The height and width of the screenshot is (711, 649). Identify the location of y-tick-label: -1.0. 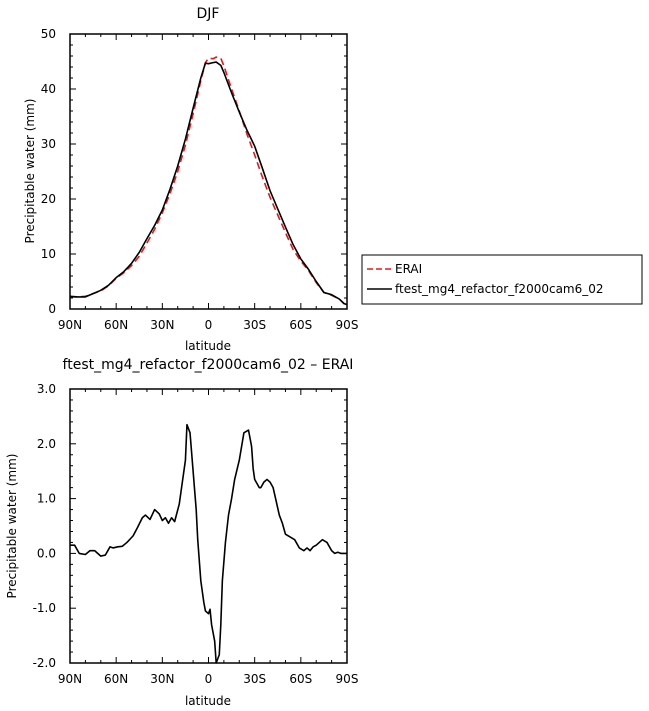
(44, 608).